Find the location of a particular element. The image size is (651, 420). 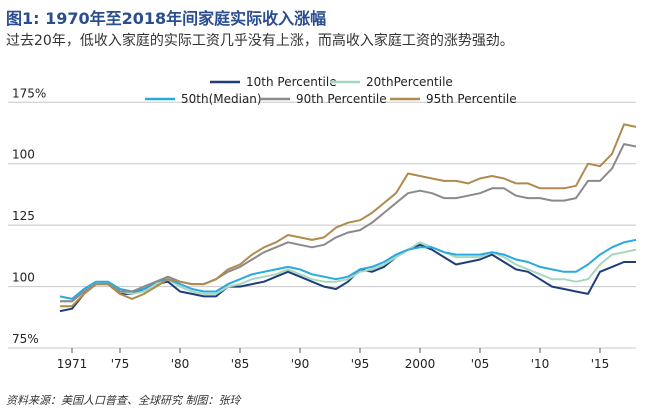

x-tick-label: '75 is located at coordinates (120, 364).